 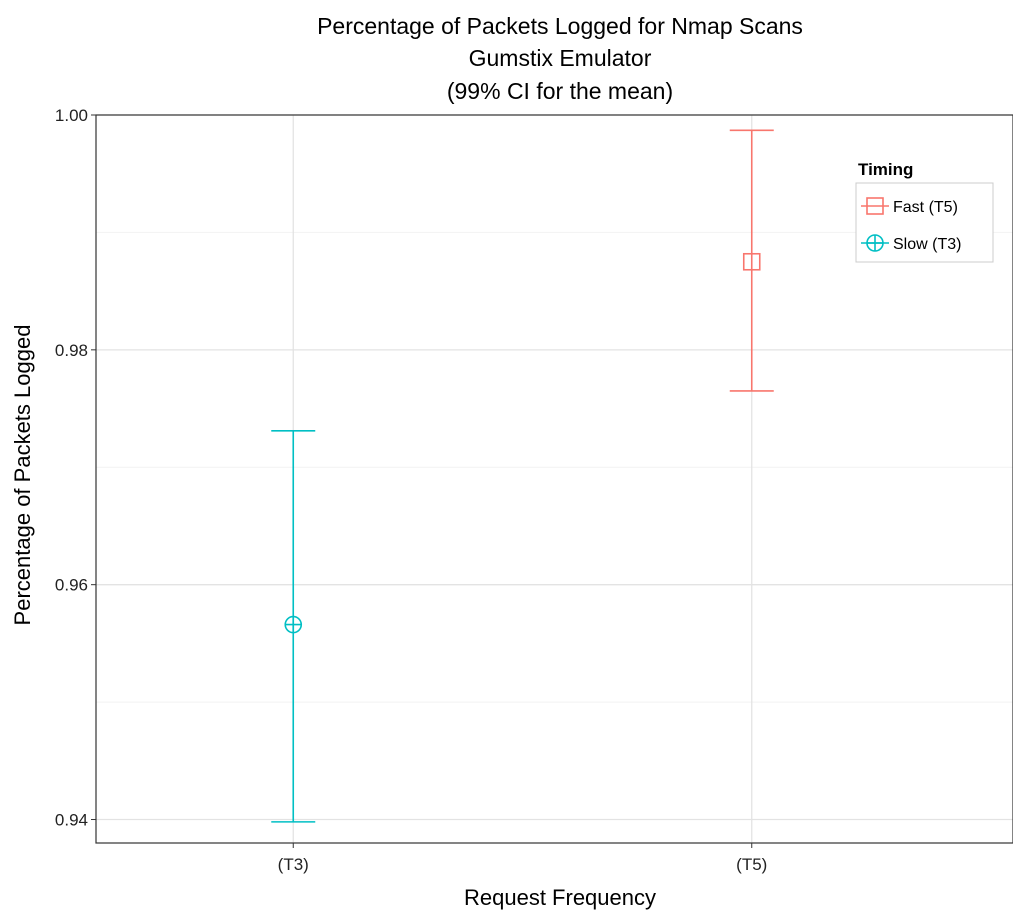 I want to click on series-slow, so click(x=293, y=626).